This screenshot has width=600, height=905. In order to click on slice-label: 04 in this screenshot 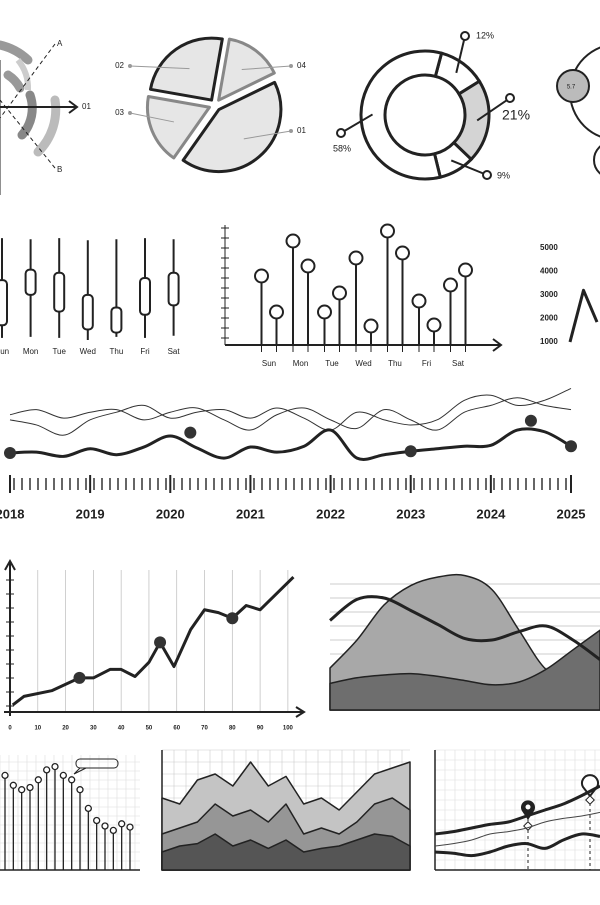, I will do `click(301, 65)`.